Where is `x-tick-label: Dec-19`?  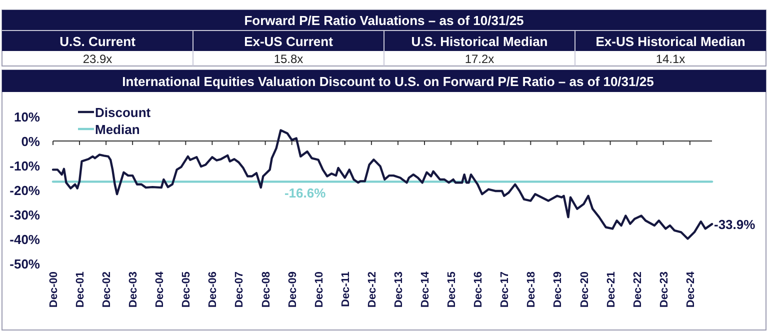
x-tick-label: Dec-19 is located at coordinates (558, 290).